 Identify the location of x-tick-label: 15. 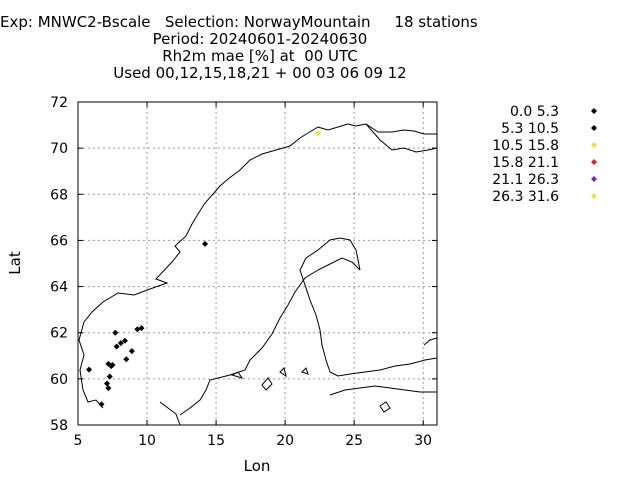
(216, 441).